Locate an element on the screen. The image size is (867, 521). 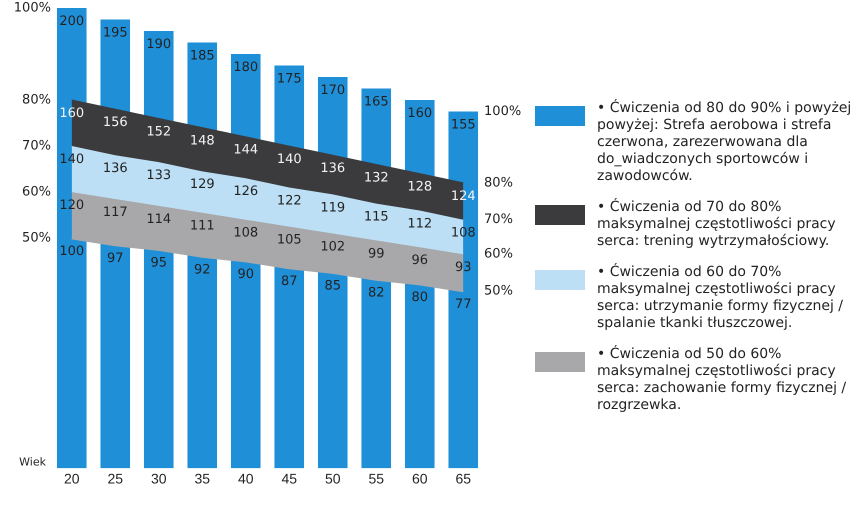
data-label: 102 is located at coordinates (333, 246).